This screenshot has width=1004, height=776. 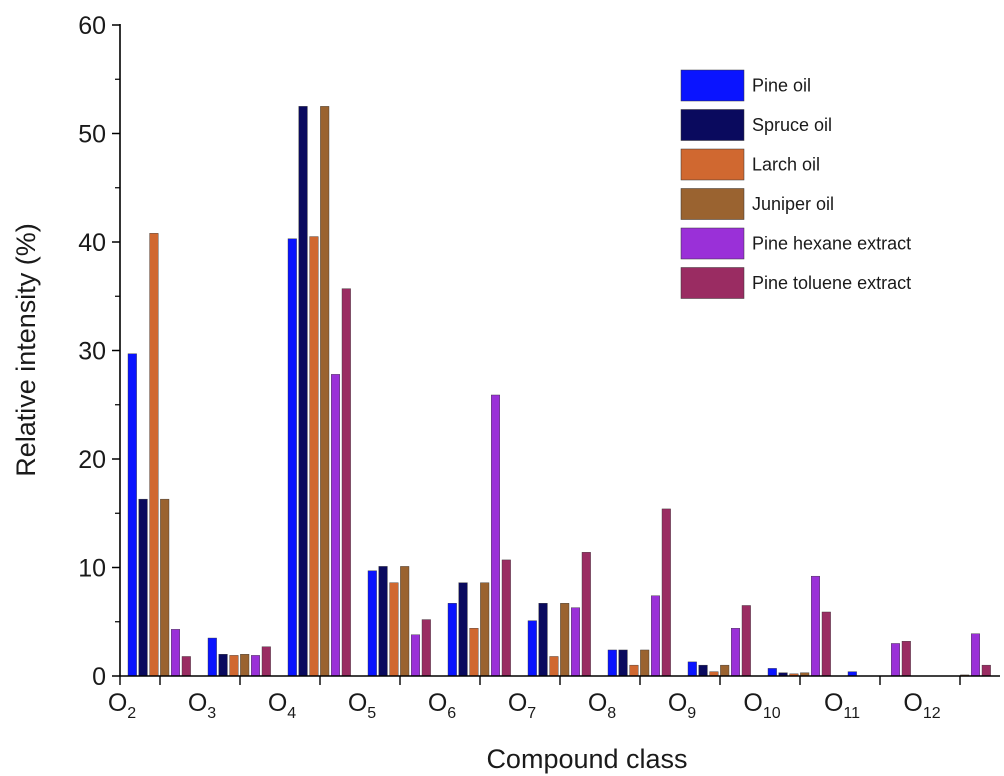 What do you see at coordinates (99, 677) in the screenshot?
I see `y-tick-label: 0` at bounding box center [99, 677].